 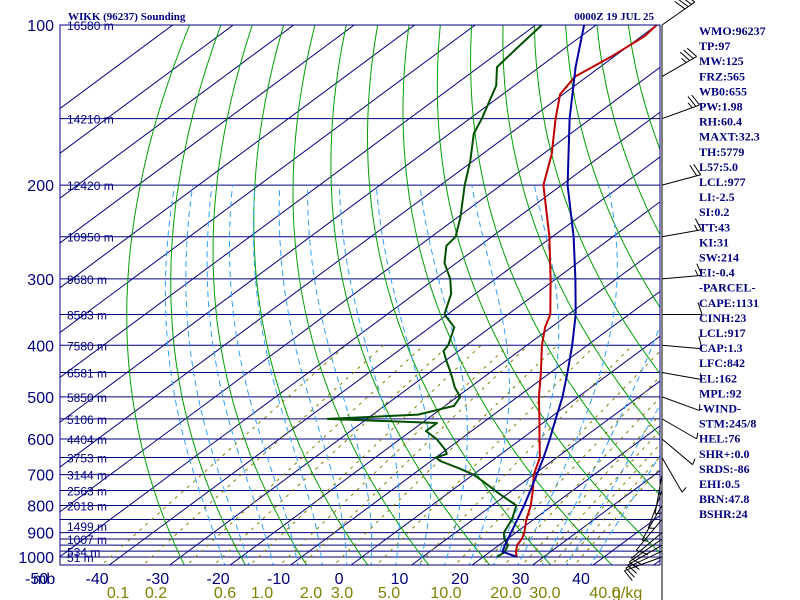 What do you see at coordinates (663, 300) in the screenshot?
I see `wind-barbs` at bounding box center [663, 300].